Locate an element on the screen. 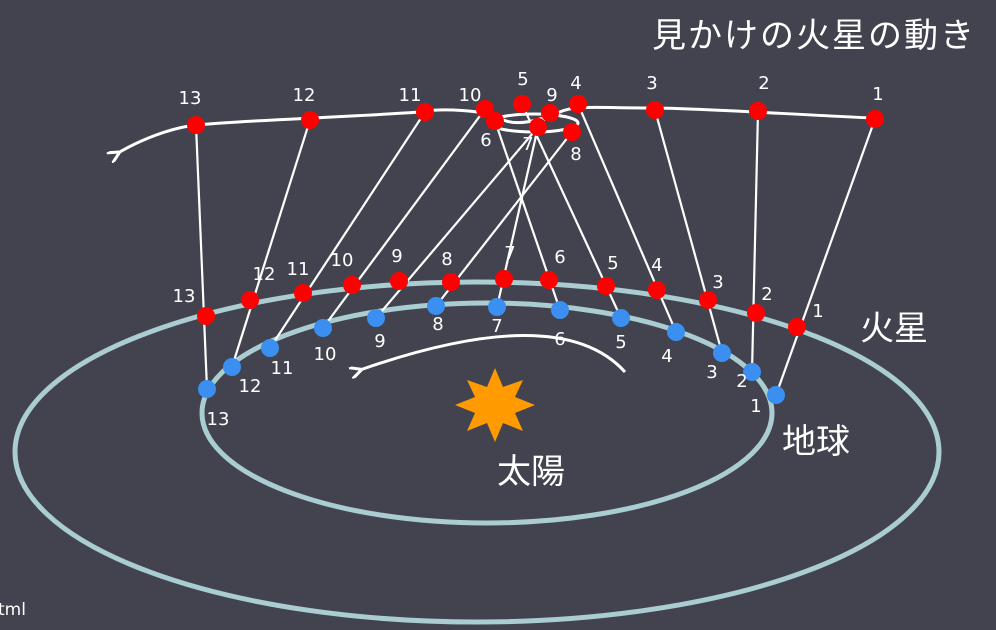 This screenshot has height=630, width=996. apparent-position-label: 7 is located at coordinates (527, 144).